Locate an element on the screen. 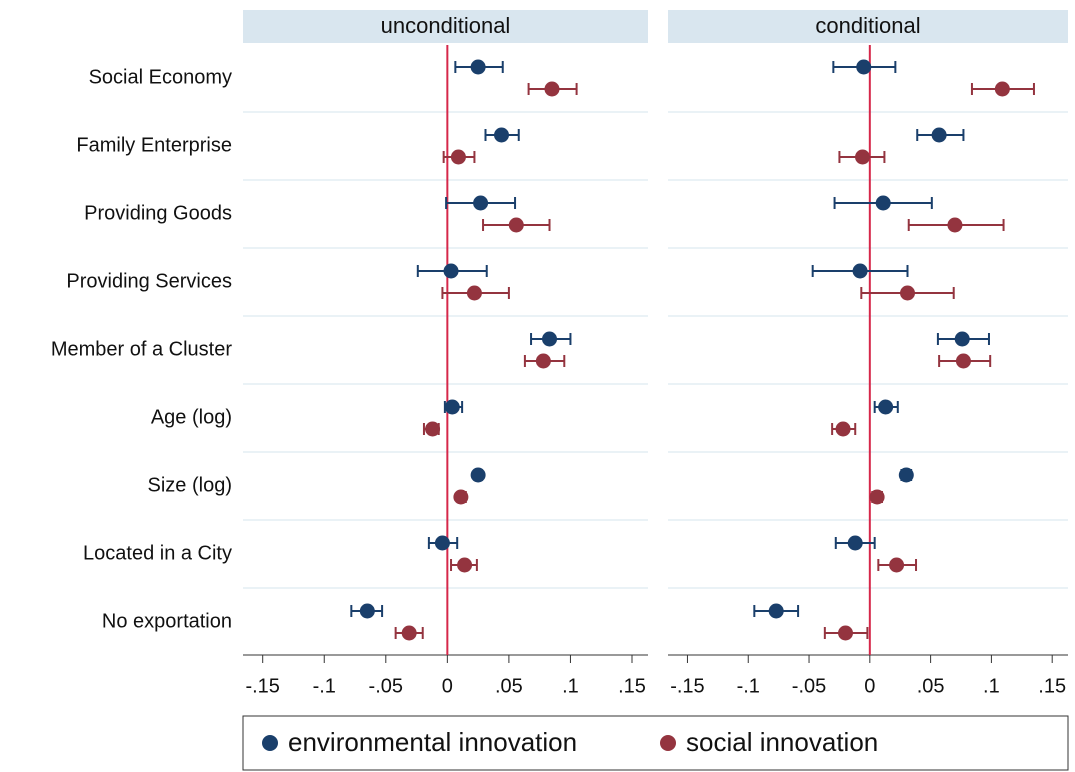 The image size is (1075, 772). category-label: Member of a Cluster is located at coordinates (142, 349).